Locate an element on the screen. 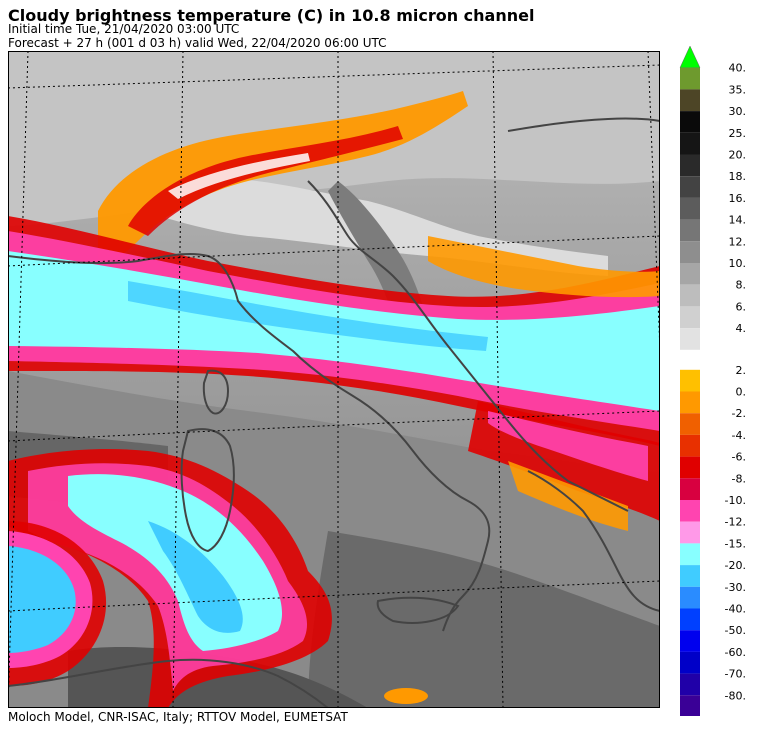  legend-label: 14. is located at coordinates (738, 220).